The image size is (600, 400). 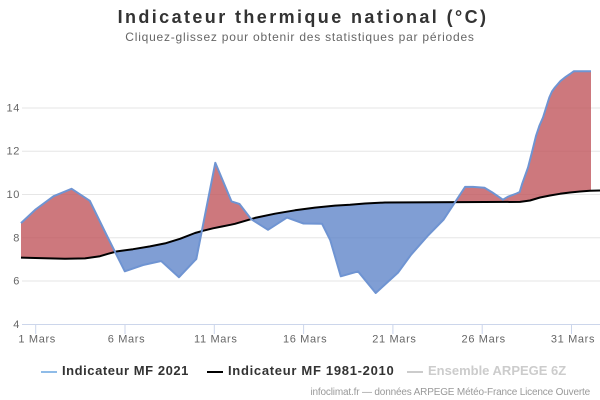 I want to click on svg-text: 4, so click(x=16, y=325).